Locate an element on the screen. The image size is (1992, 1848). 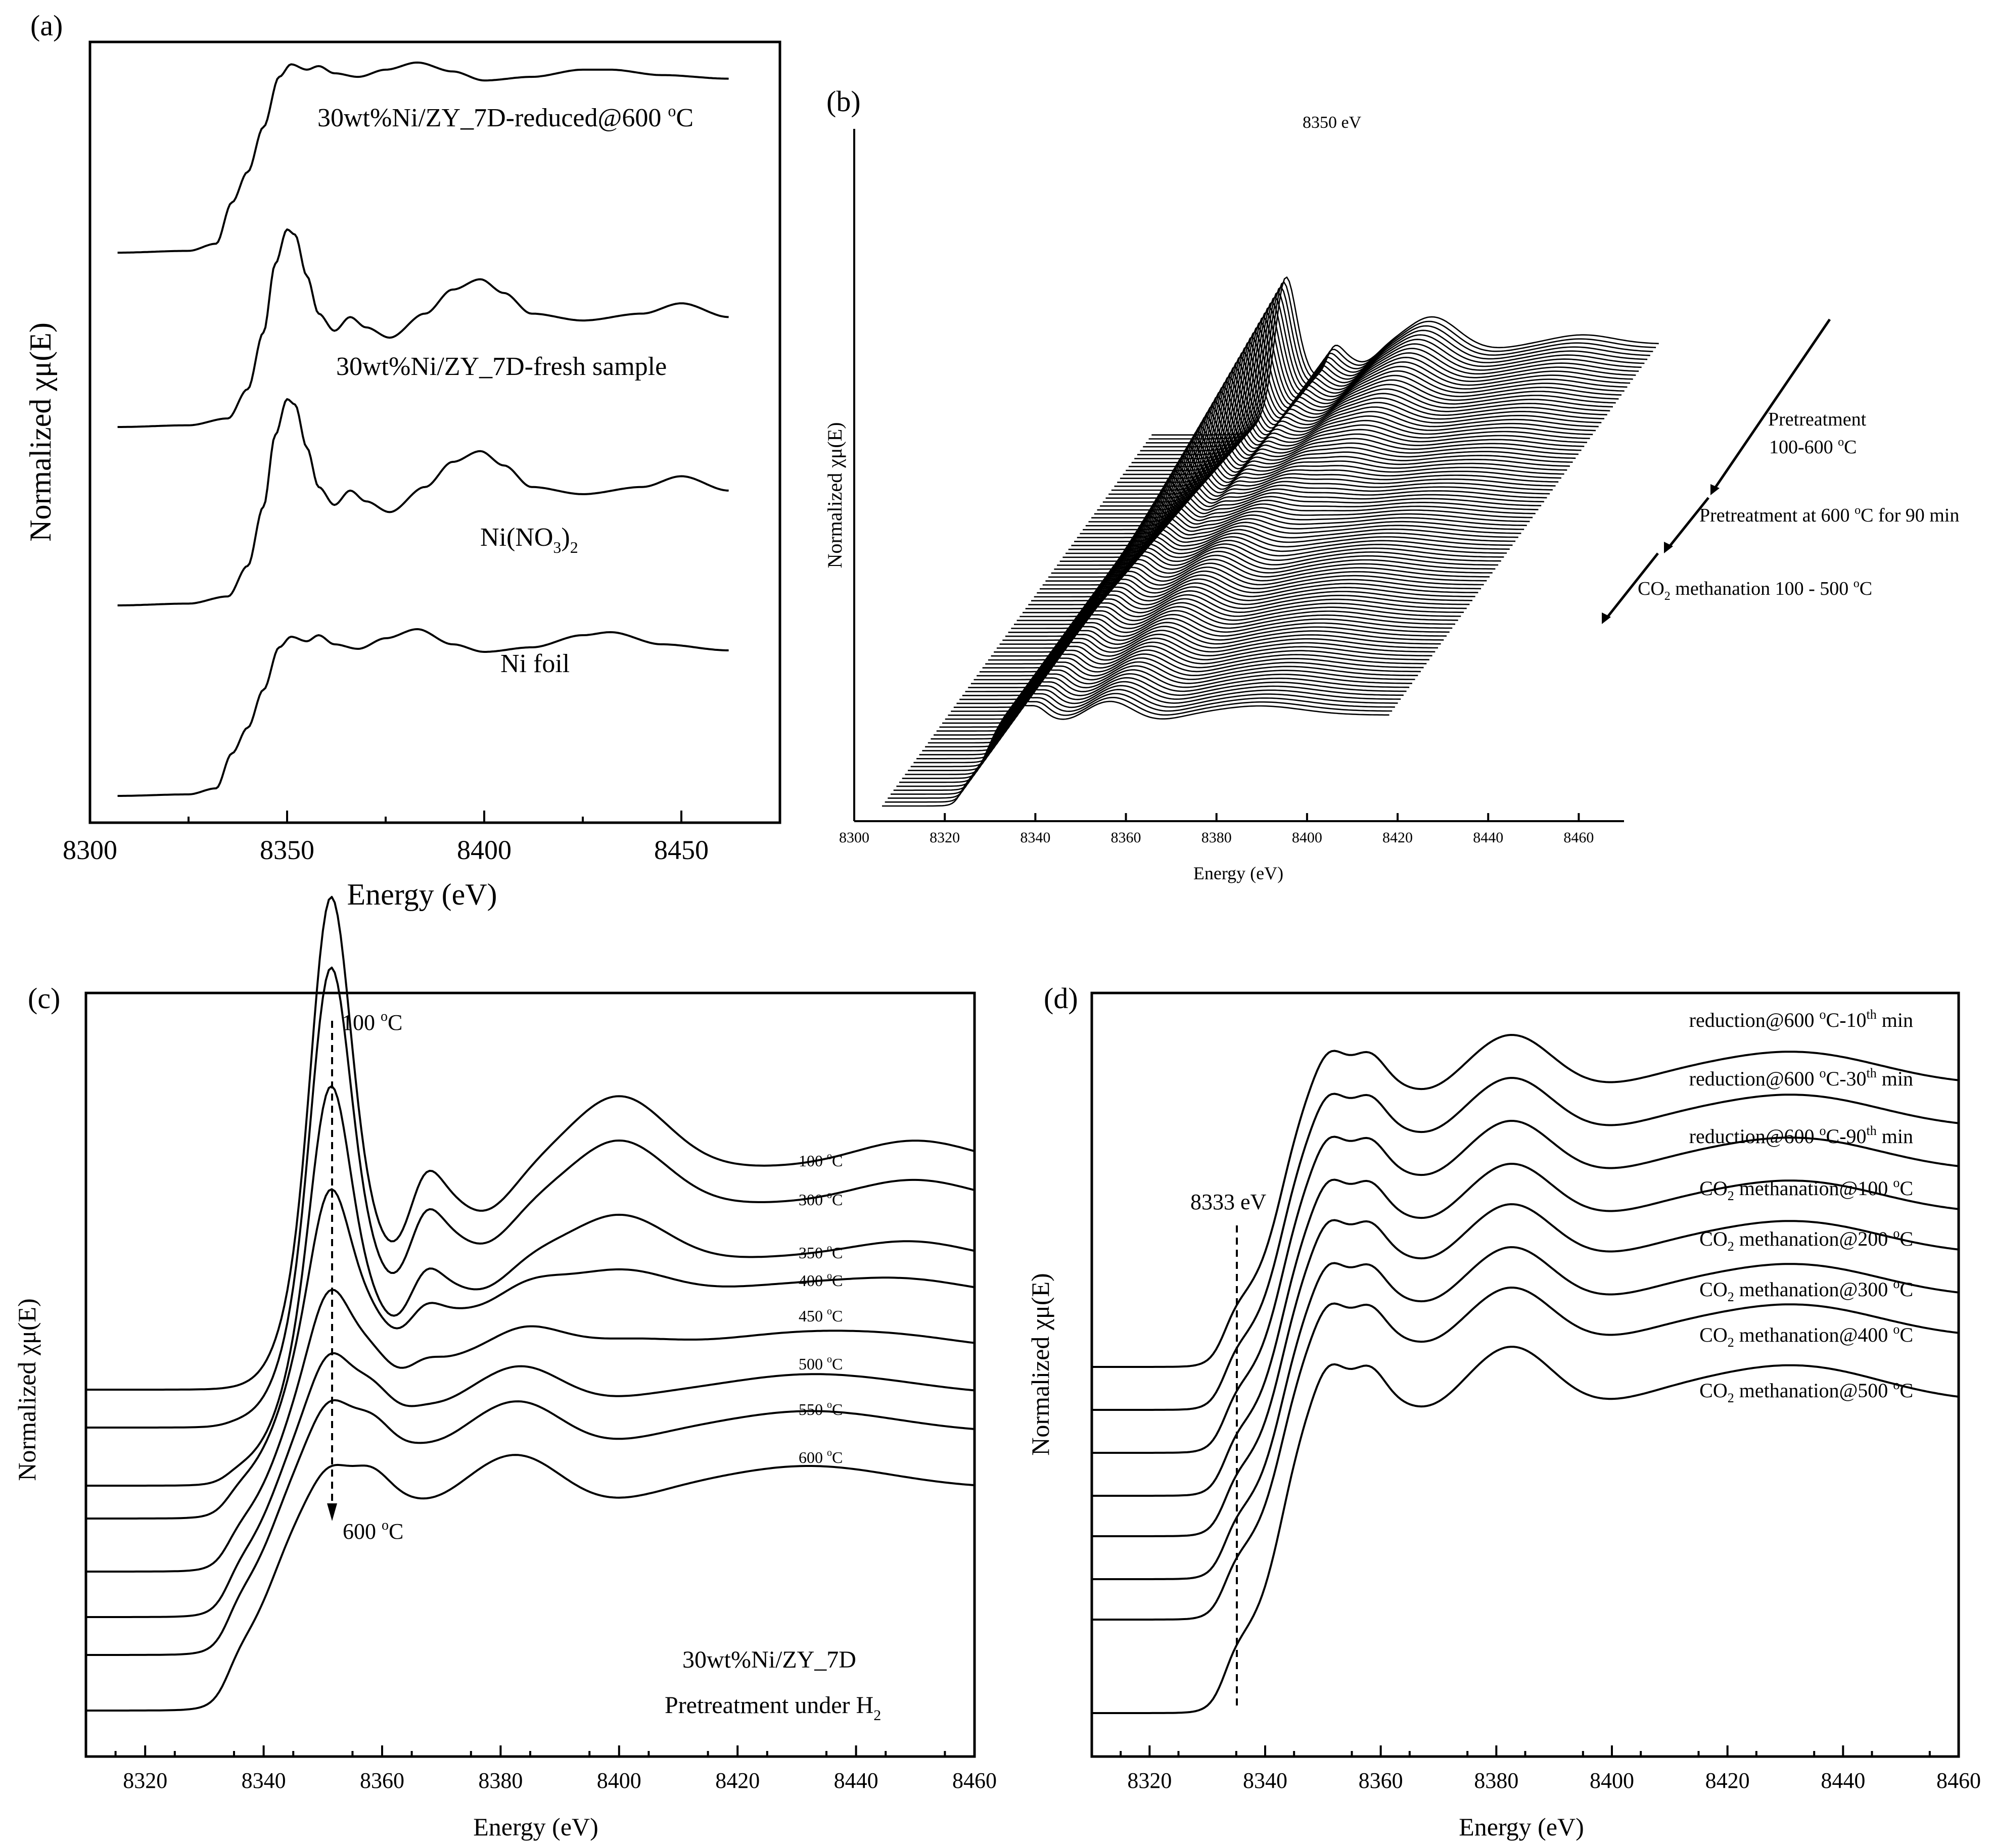
label-mid: methanation@100 is located at coordinates (1813, 1188).